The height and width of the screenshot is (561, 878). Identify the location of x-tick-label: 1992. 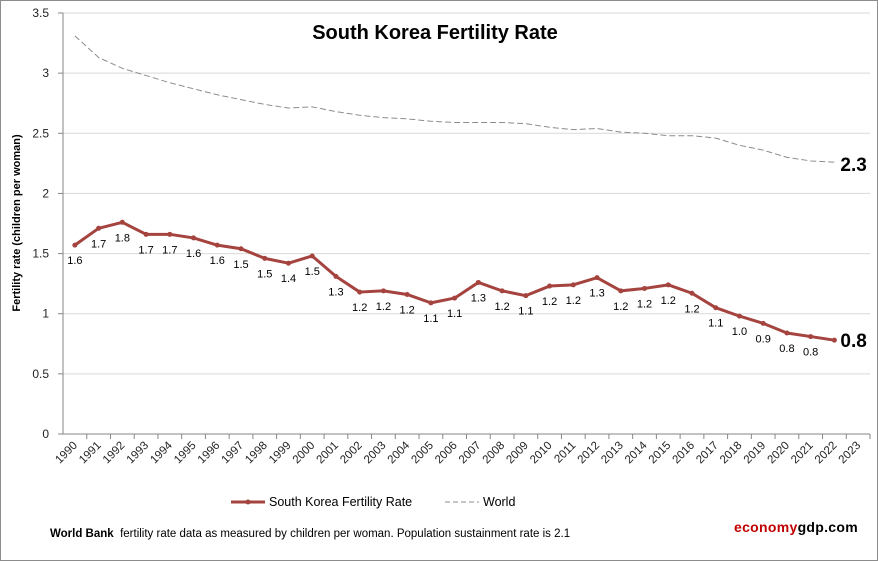
(114, 453).